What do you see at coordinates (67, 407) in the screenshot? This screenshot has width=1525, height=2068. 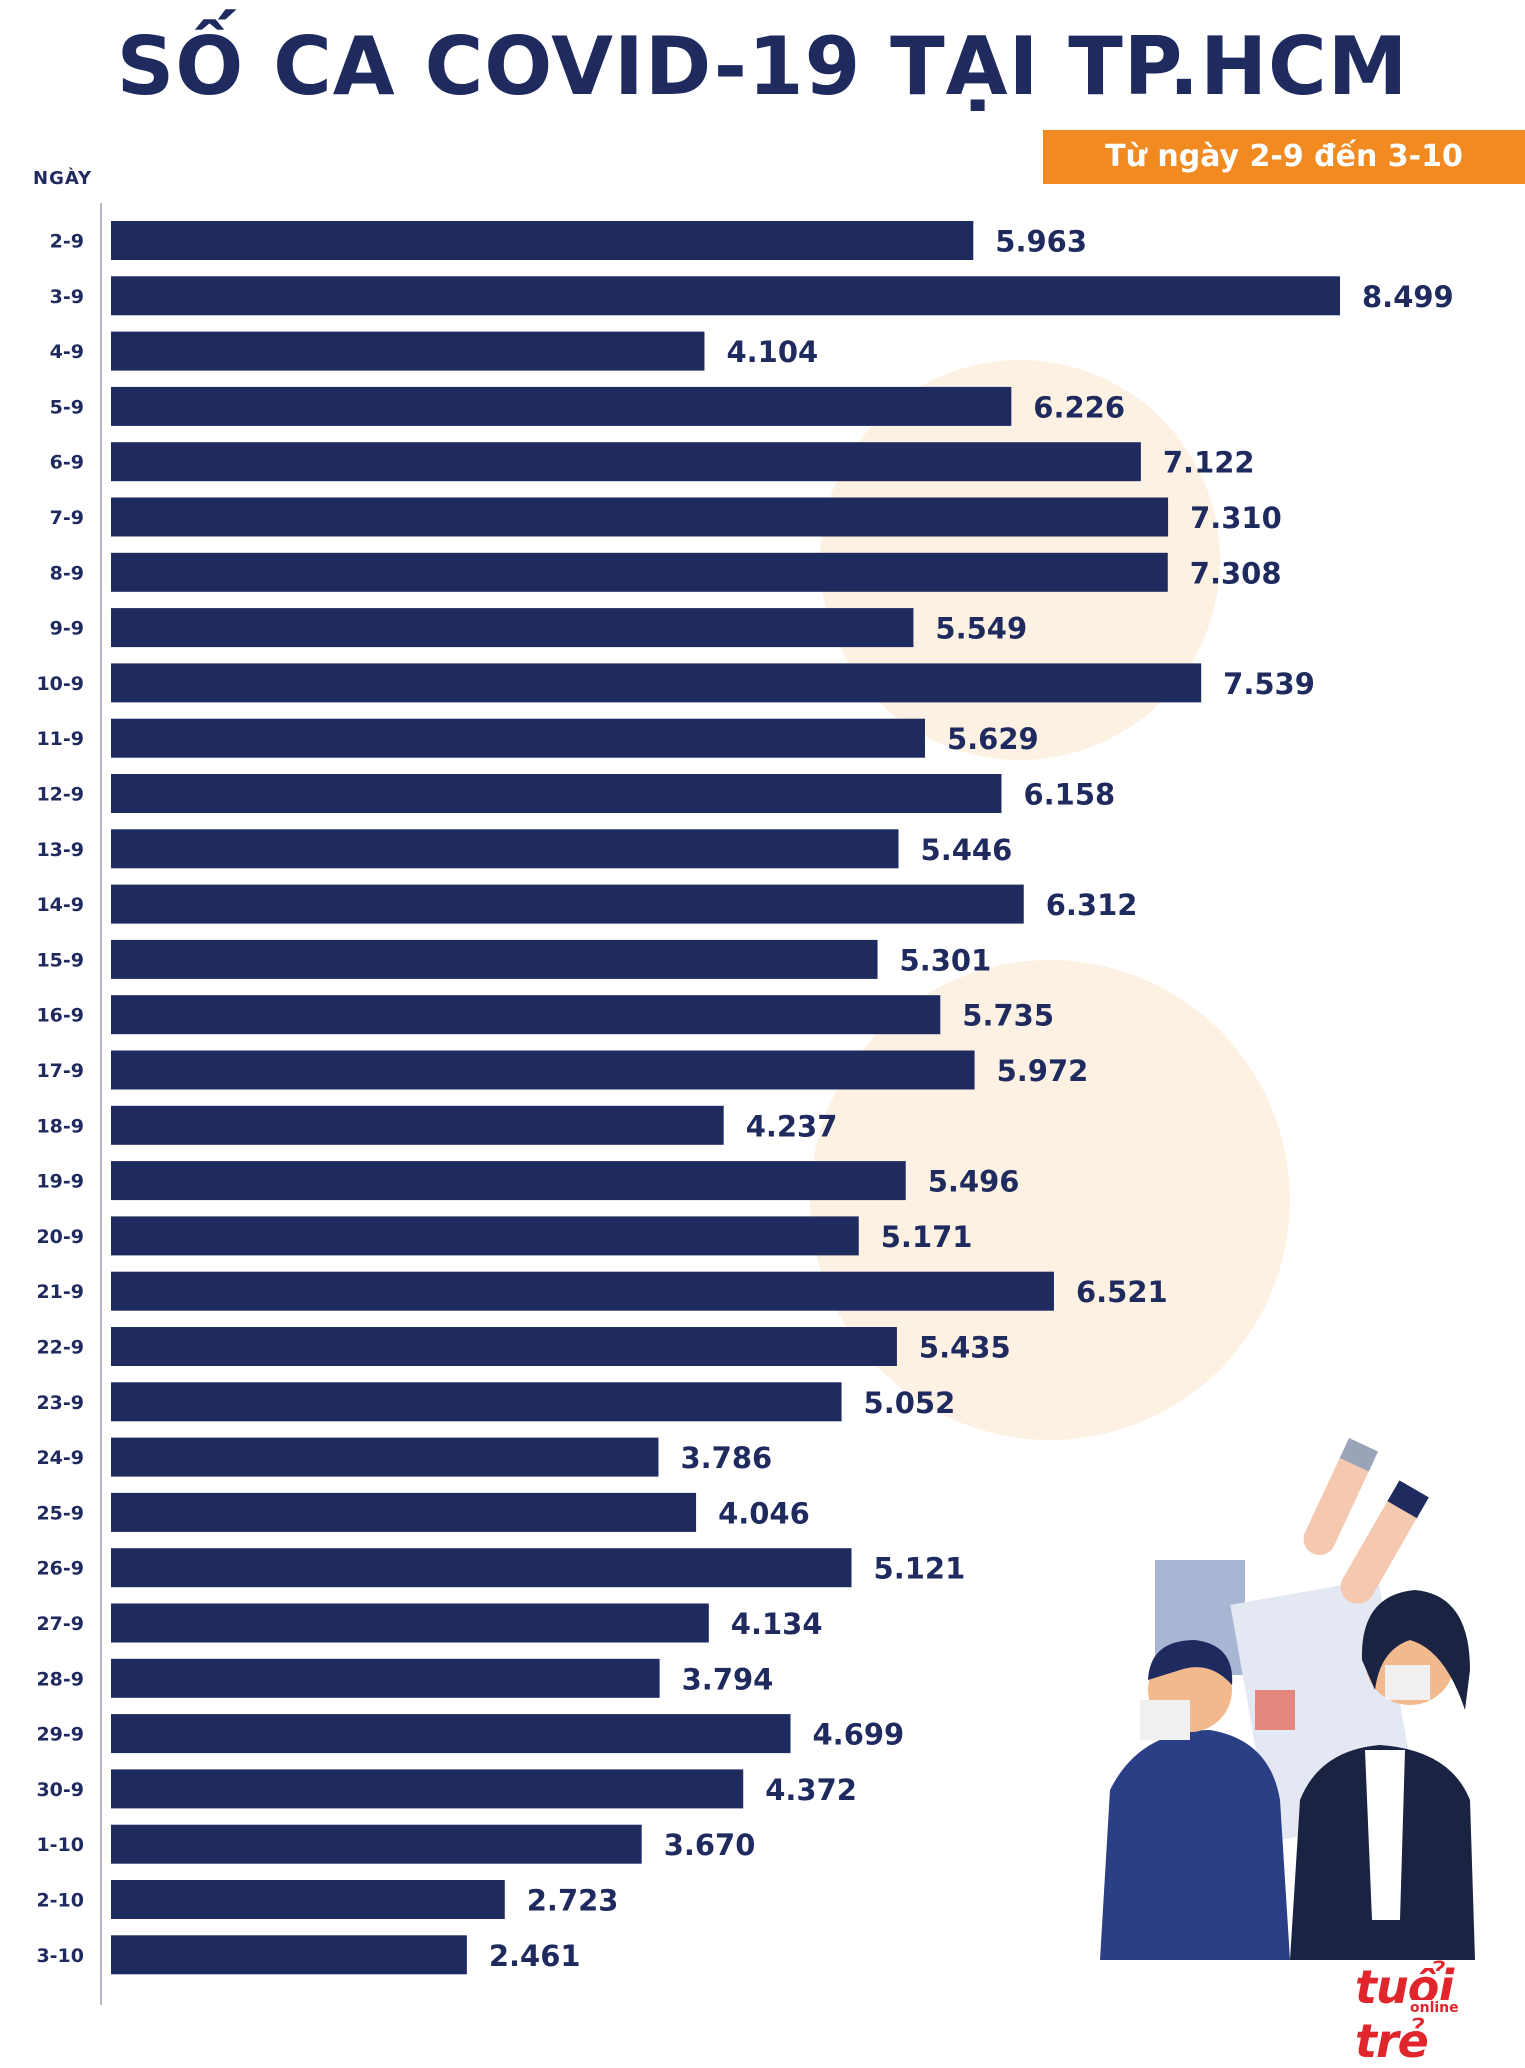 I see `category-label: 5-9` at bounding box center [67, 407].